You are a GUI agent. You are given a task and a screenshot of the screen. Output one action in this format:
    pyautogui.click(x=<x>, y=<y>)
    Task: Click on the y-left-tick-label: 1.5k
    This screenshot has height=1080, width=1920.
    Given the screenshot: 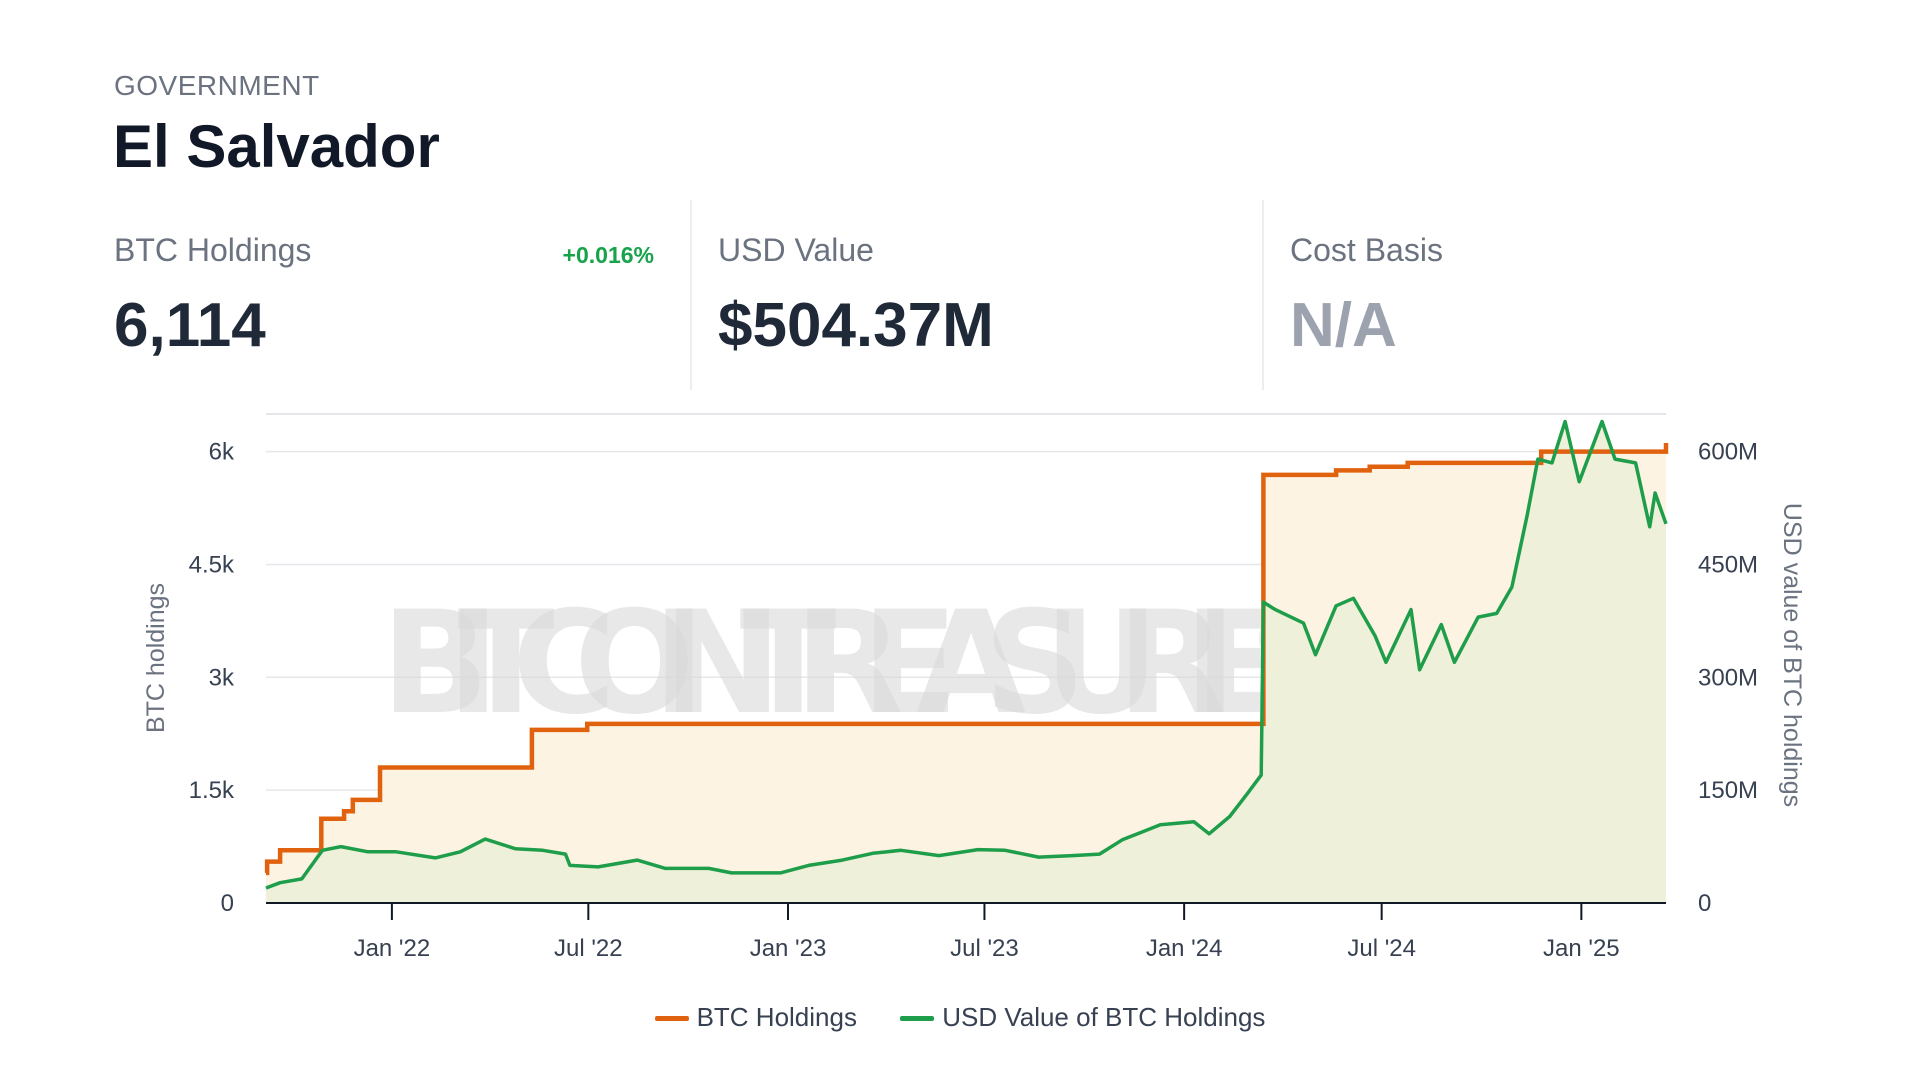 What is the action you would take?
    pyautogui.click(x=212, y=790)
    